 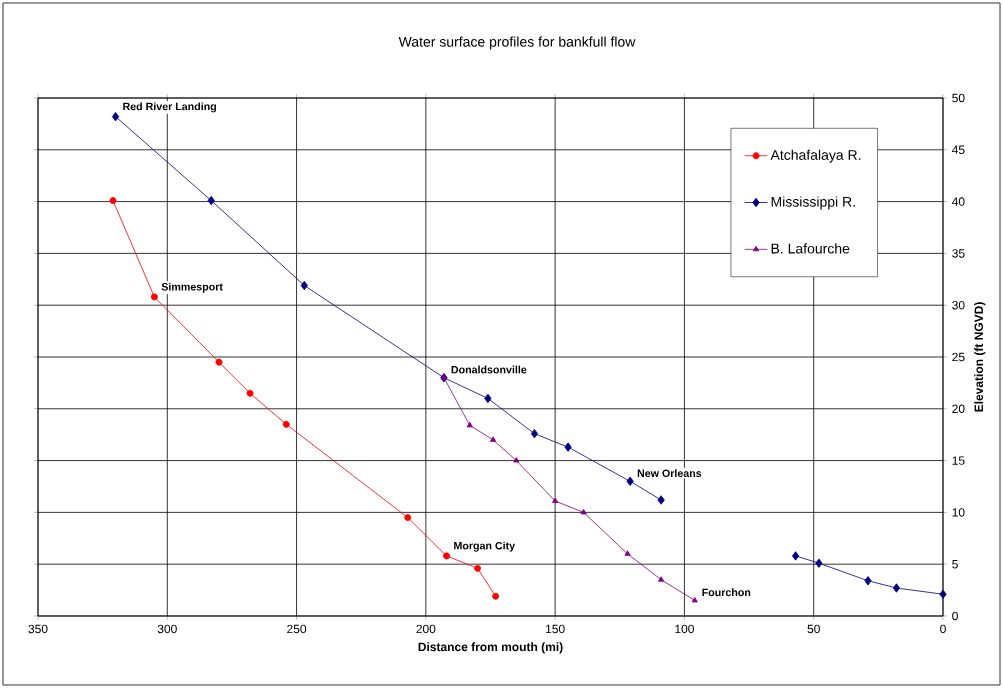 I want to click on y-tick-label: 45, so click(x=958, y=149).